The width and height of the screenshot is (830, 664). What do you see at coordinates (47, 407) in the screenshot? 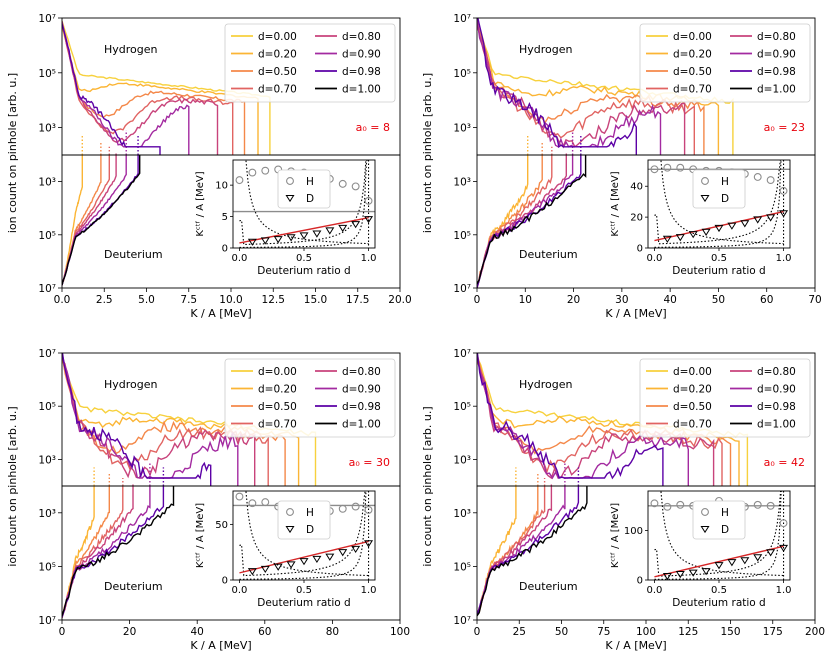
I see `ytick-label-top: 10⁵` at bounding box center [47, 407].